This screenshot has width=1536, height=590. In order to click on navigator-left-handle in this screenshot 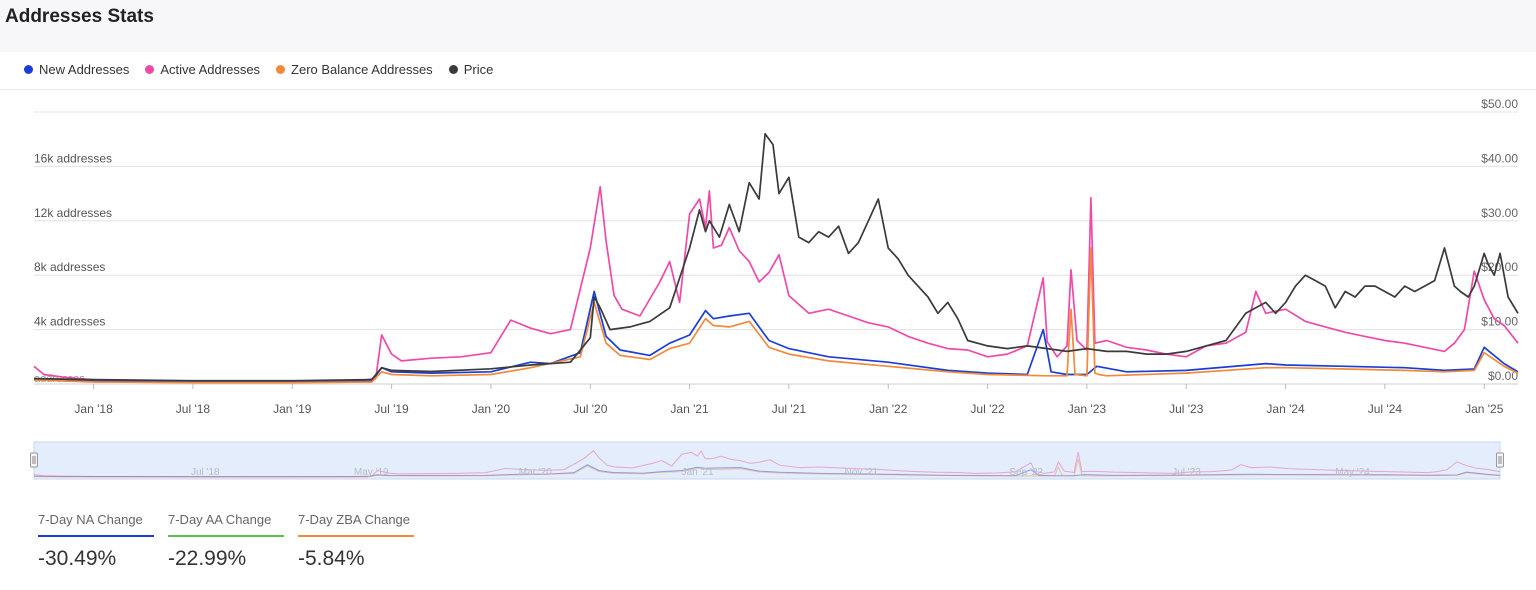, I will do `click(34, 460)`.